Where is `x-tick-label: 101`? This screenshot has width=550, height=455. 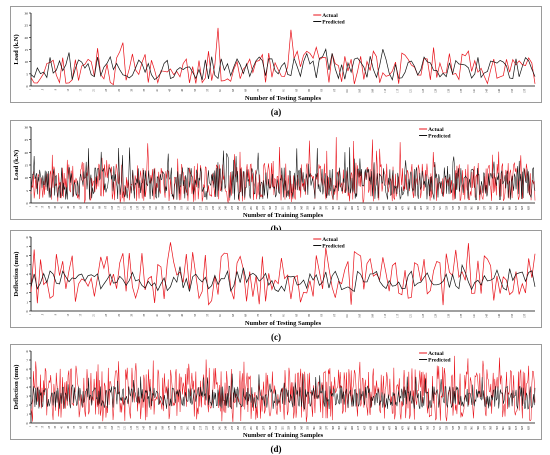 x-tick-label: 101 is located at coordinates (347, 90).